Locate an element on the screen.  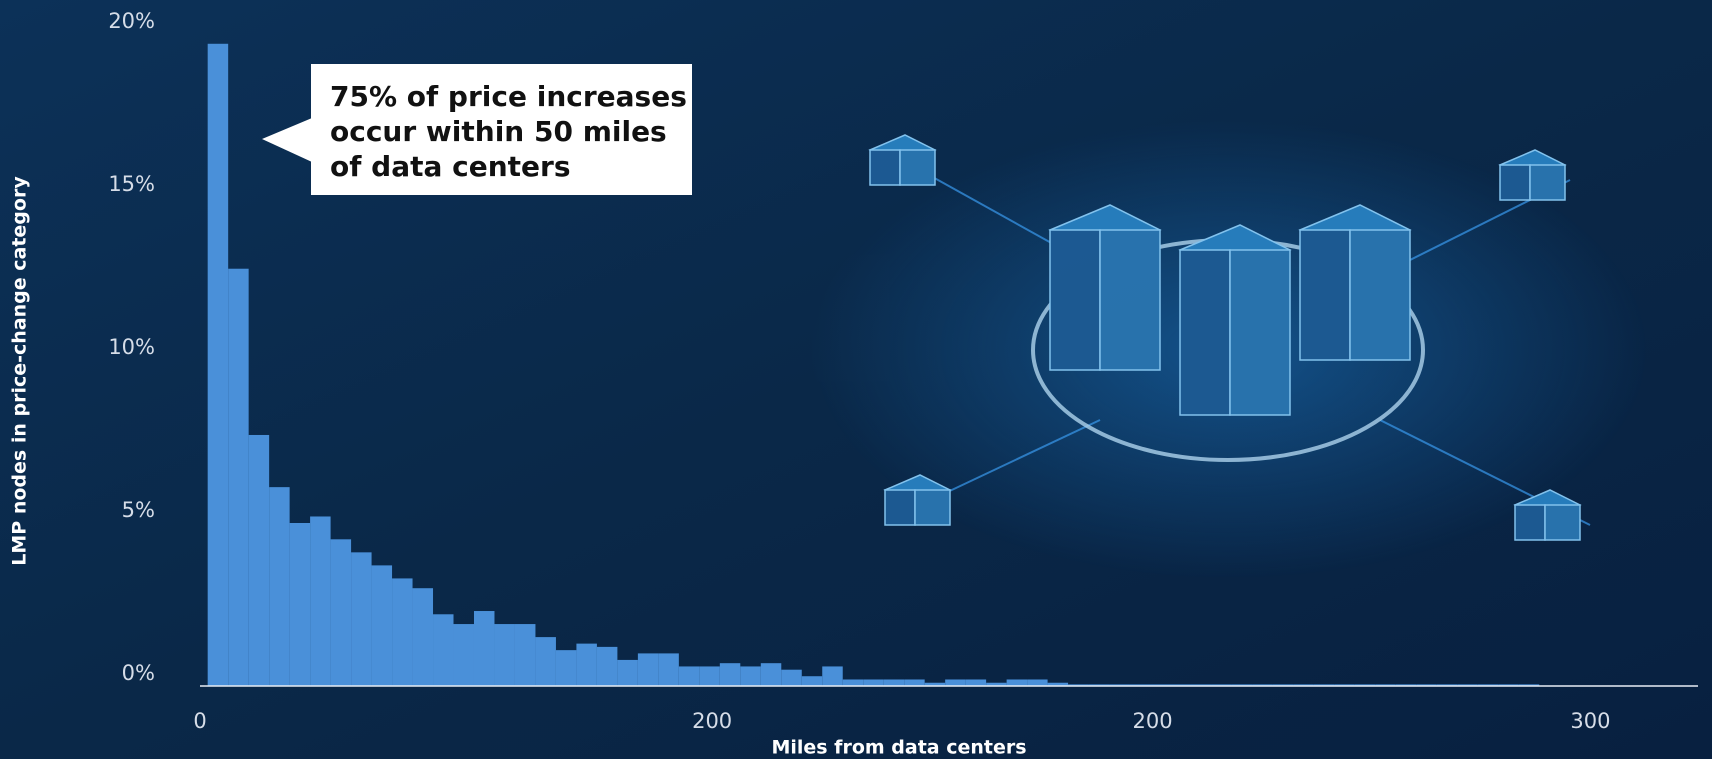
annotation-line: occur within 50 miles is located at coordinates (498, 131).